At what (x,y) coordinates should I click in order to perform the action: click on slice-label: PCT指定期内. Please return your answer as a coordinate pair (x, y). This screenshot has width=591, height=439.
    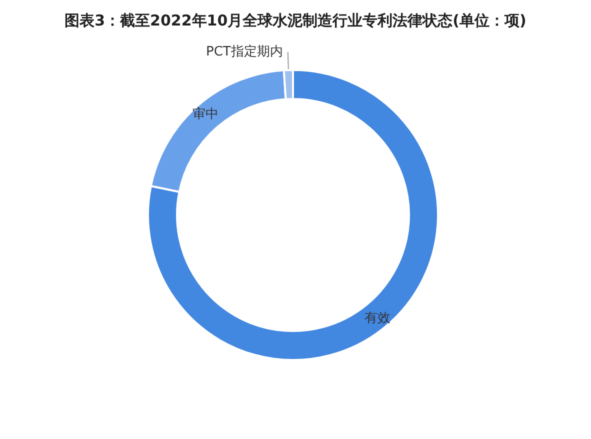
    Looking at the image, I should click on (244, 52).